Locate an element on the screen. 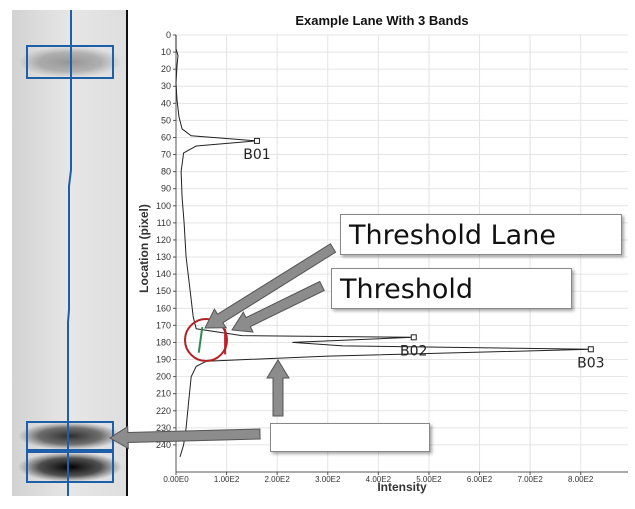  x-tick-label: 6.00E2 is located at coordinates (480, 479).